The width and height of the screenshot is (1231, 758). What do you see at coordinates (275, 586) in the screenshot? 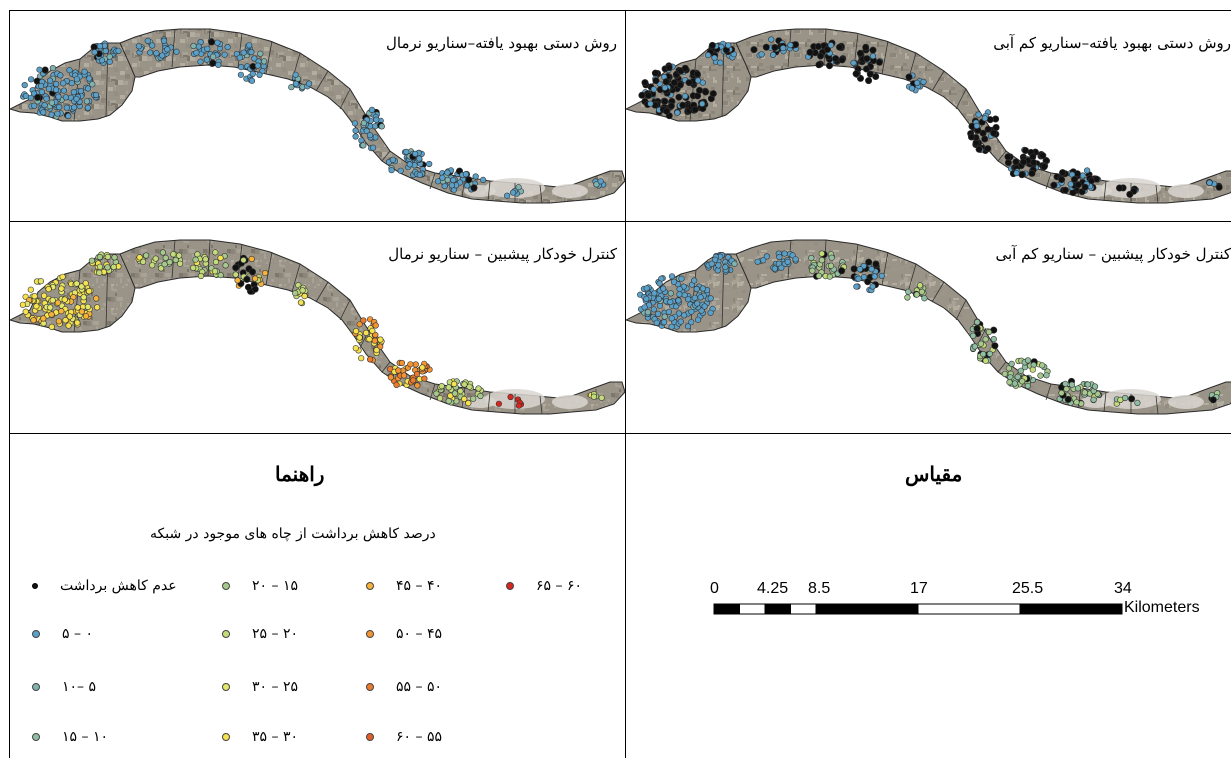
I see `legend-label: ۱۵ – ۲۰` at bounding box center [275, 586].